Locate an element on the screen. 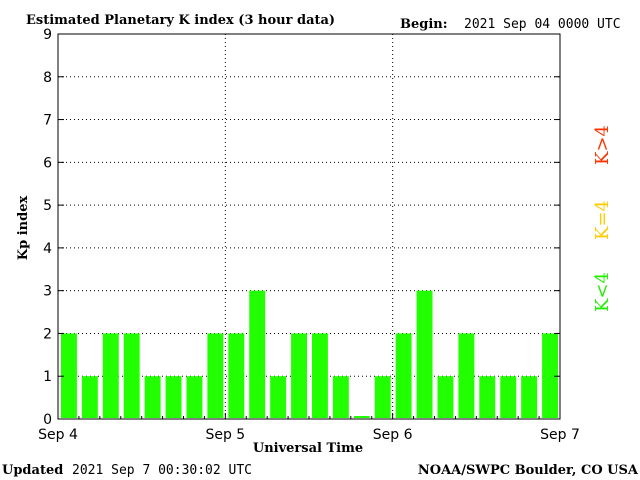 The height and width of the screenshot is (480, 640). x-tick-label: Sep 4 is located at coordinates (58, 435).